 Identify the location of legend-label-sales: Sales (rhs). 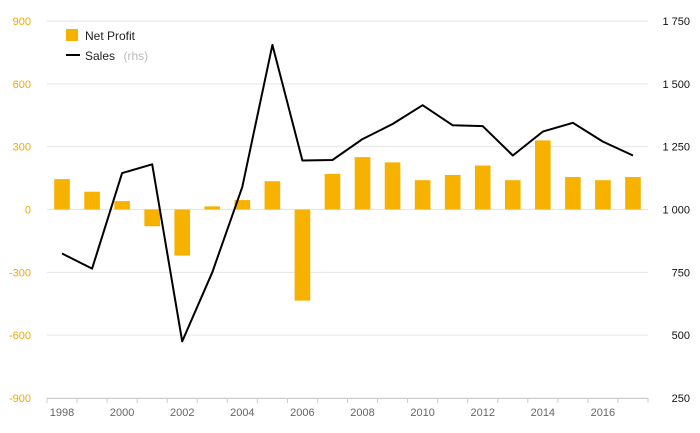
(116, 55).